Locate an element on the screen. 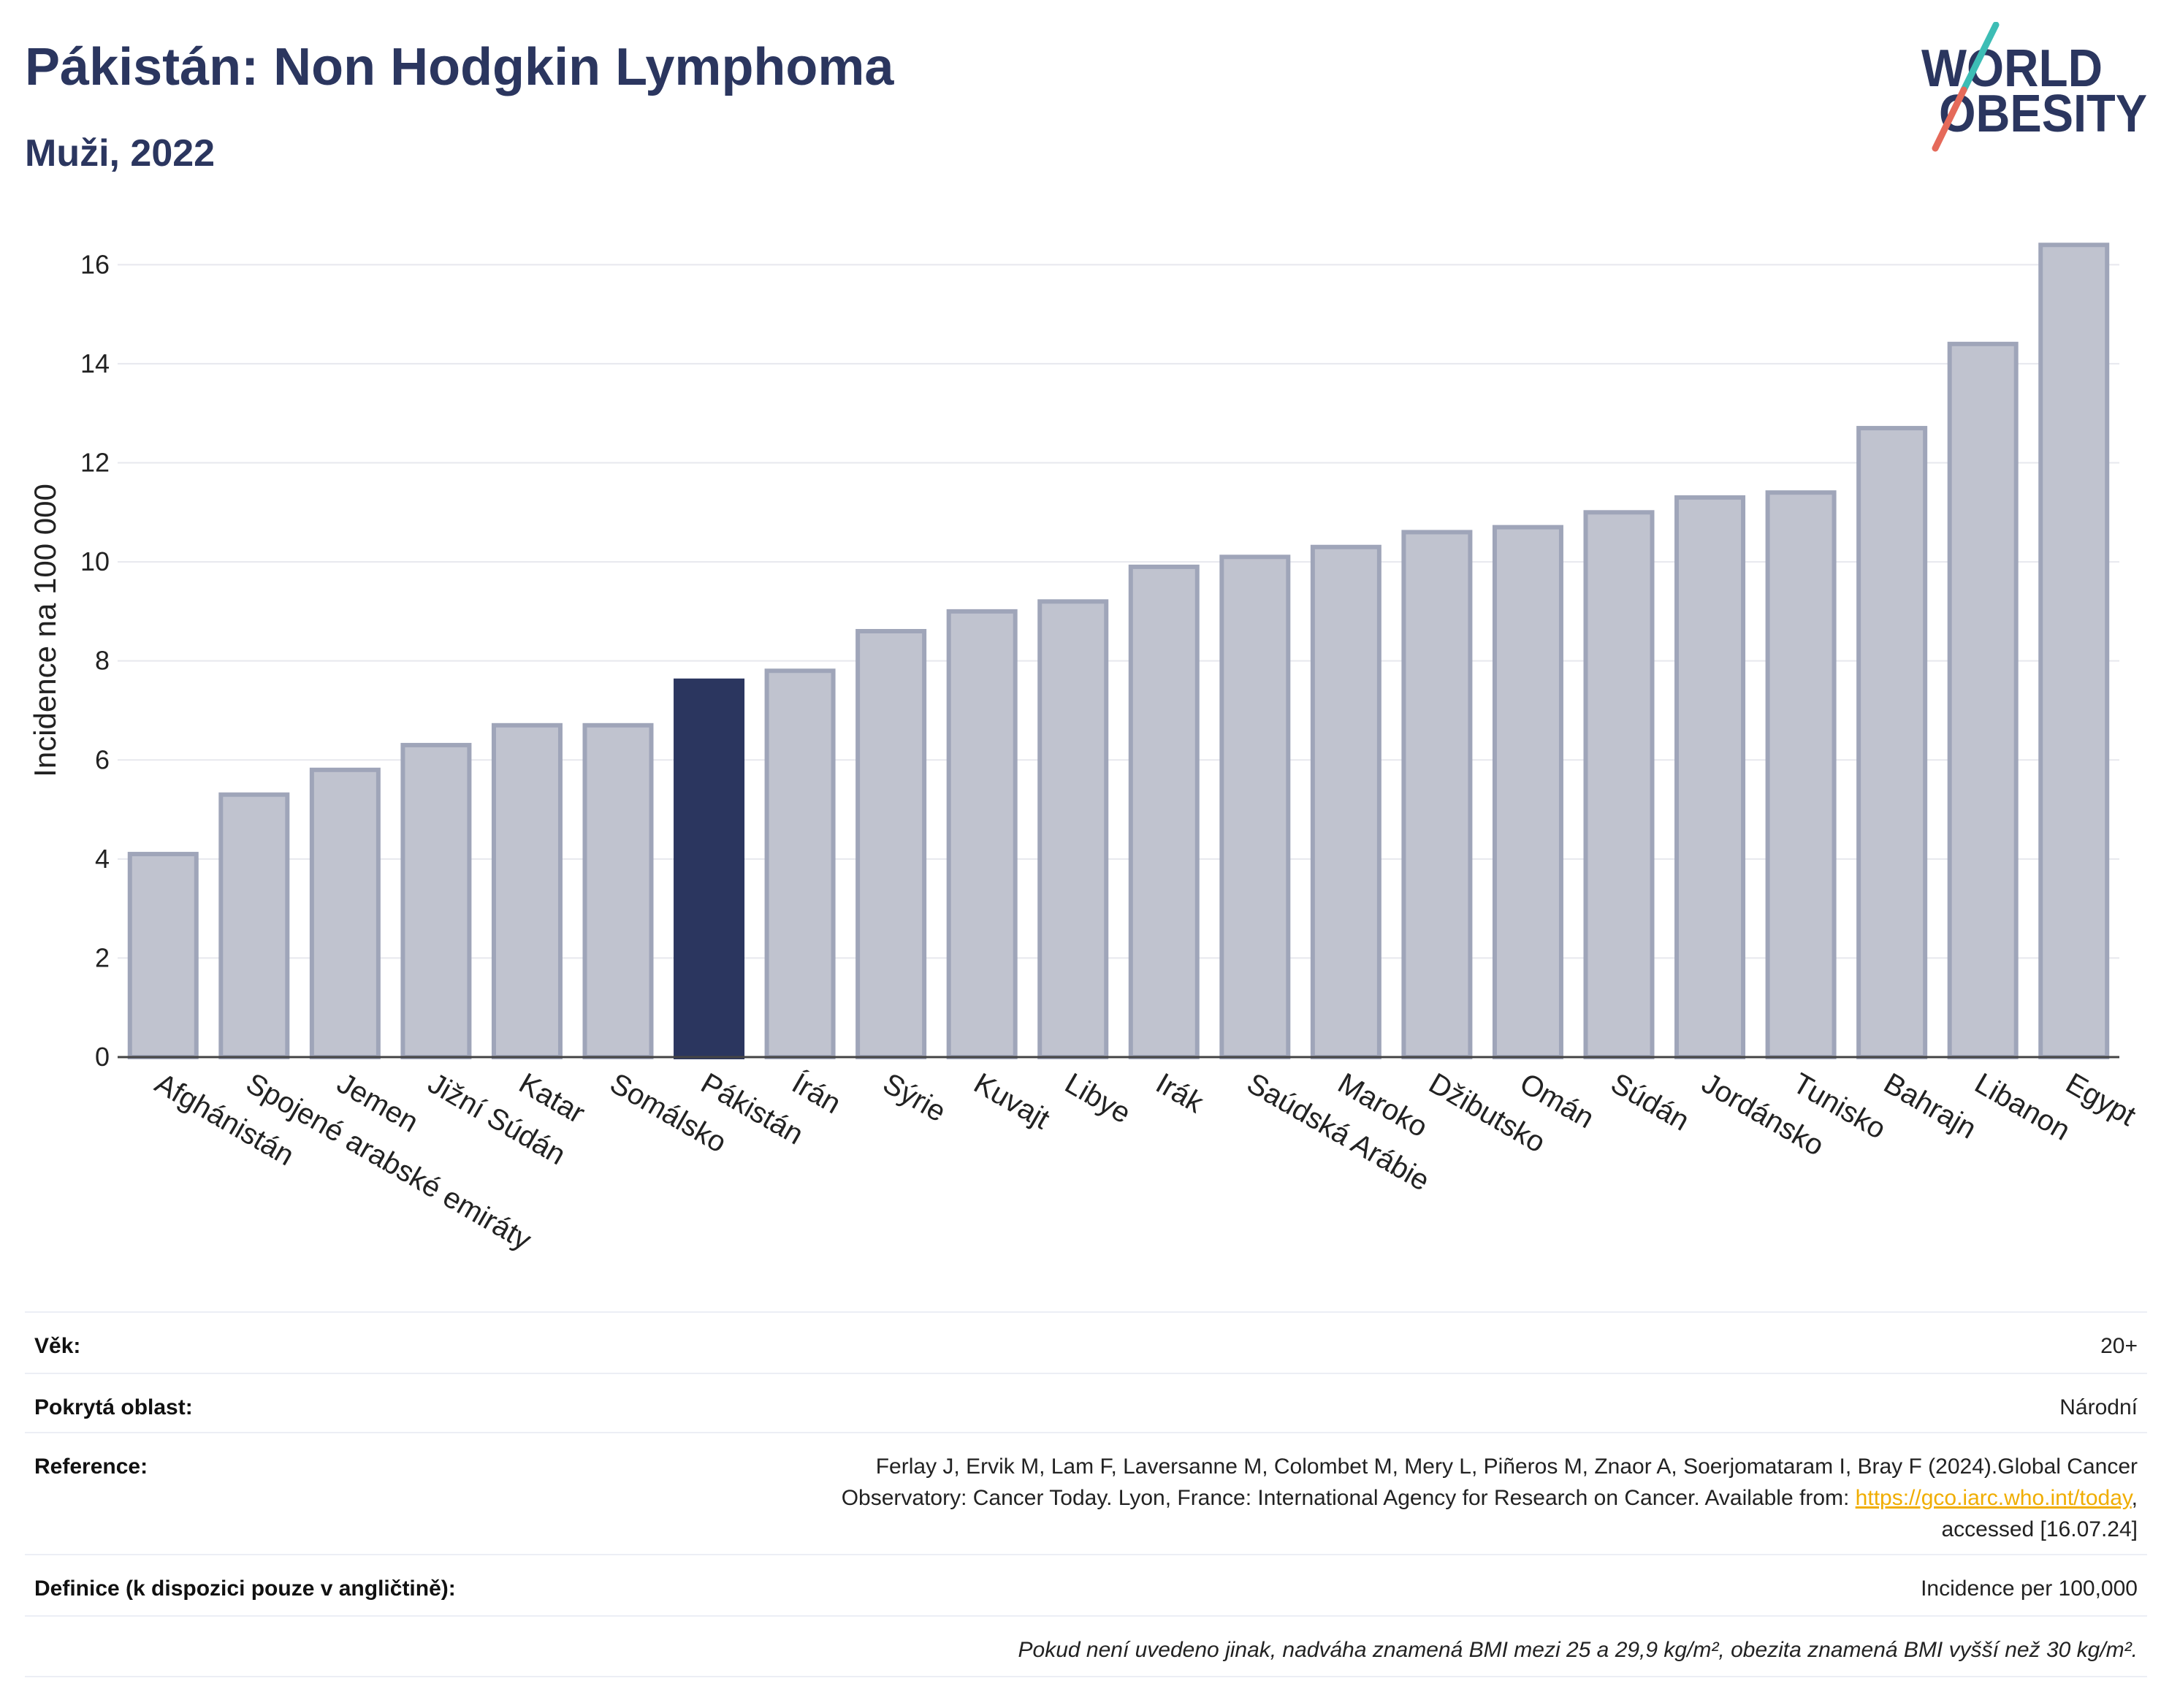  bar-egypt is located at coordinates (2074, 651).